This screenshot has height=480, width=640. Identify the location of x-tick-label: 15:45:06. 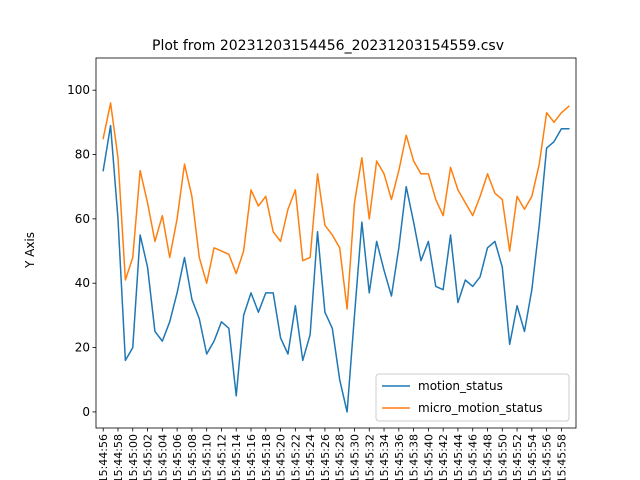
(177, 457).